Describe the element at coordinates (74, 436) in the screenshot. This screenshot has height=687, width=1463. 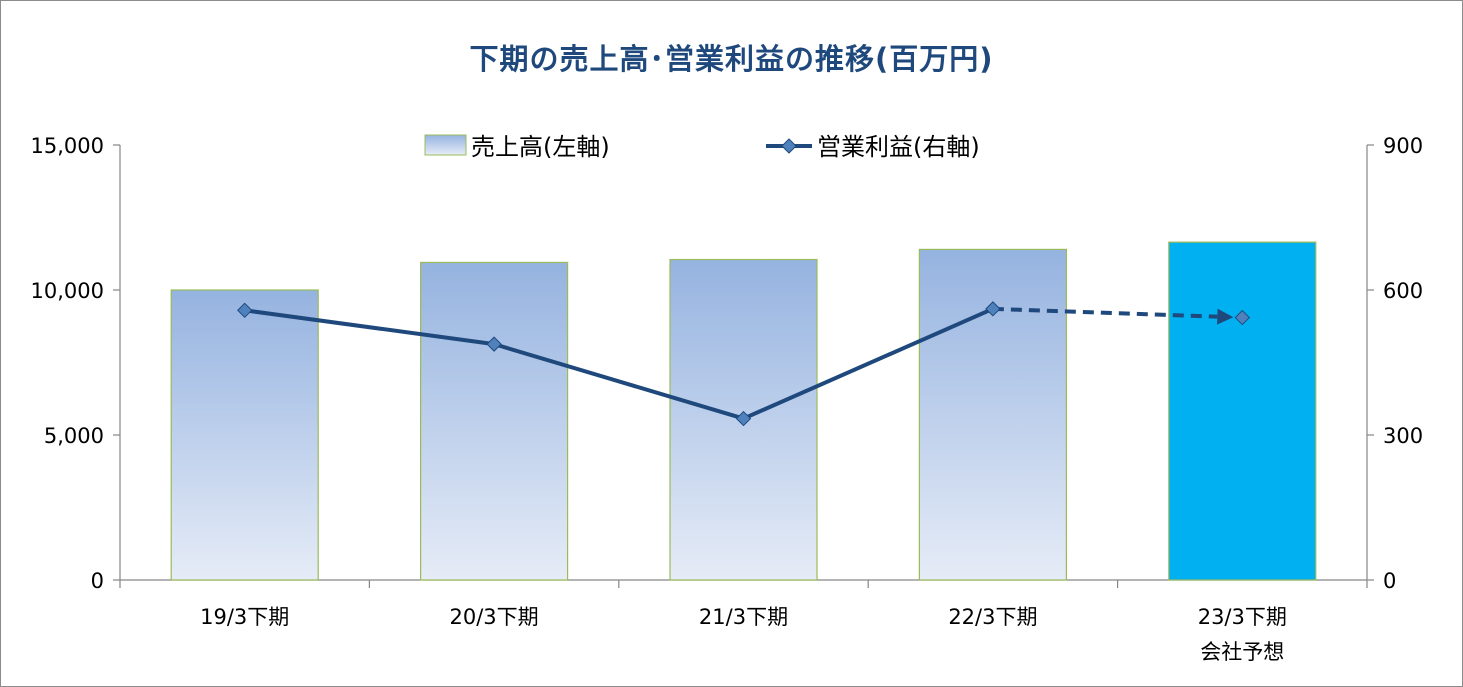
I see `left-tick-label: 5,000` at that location.